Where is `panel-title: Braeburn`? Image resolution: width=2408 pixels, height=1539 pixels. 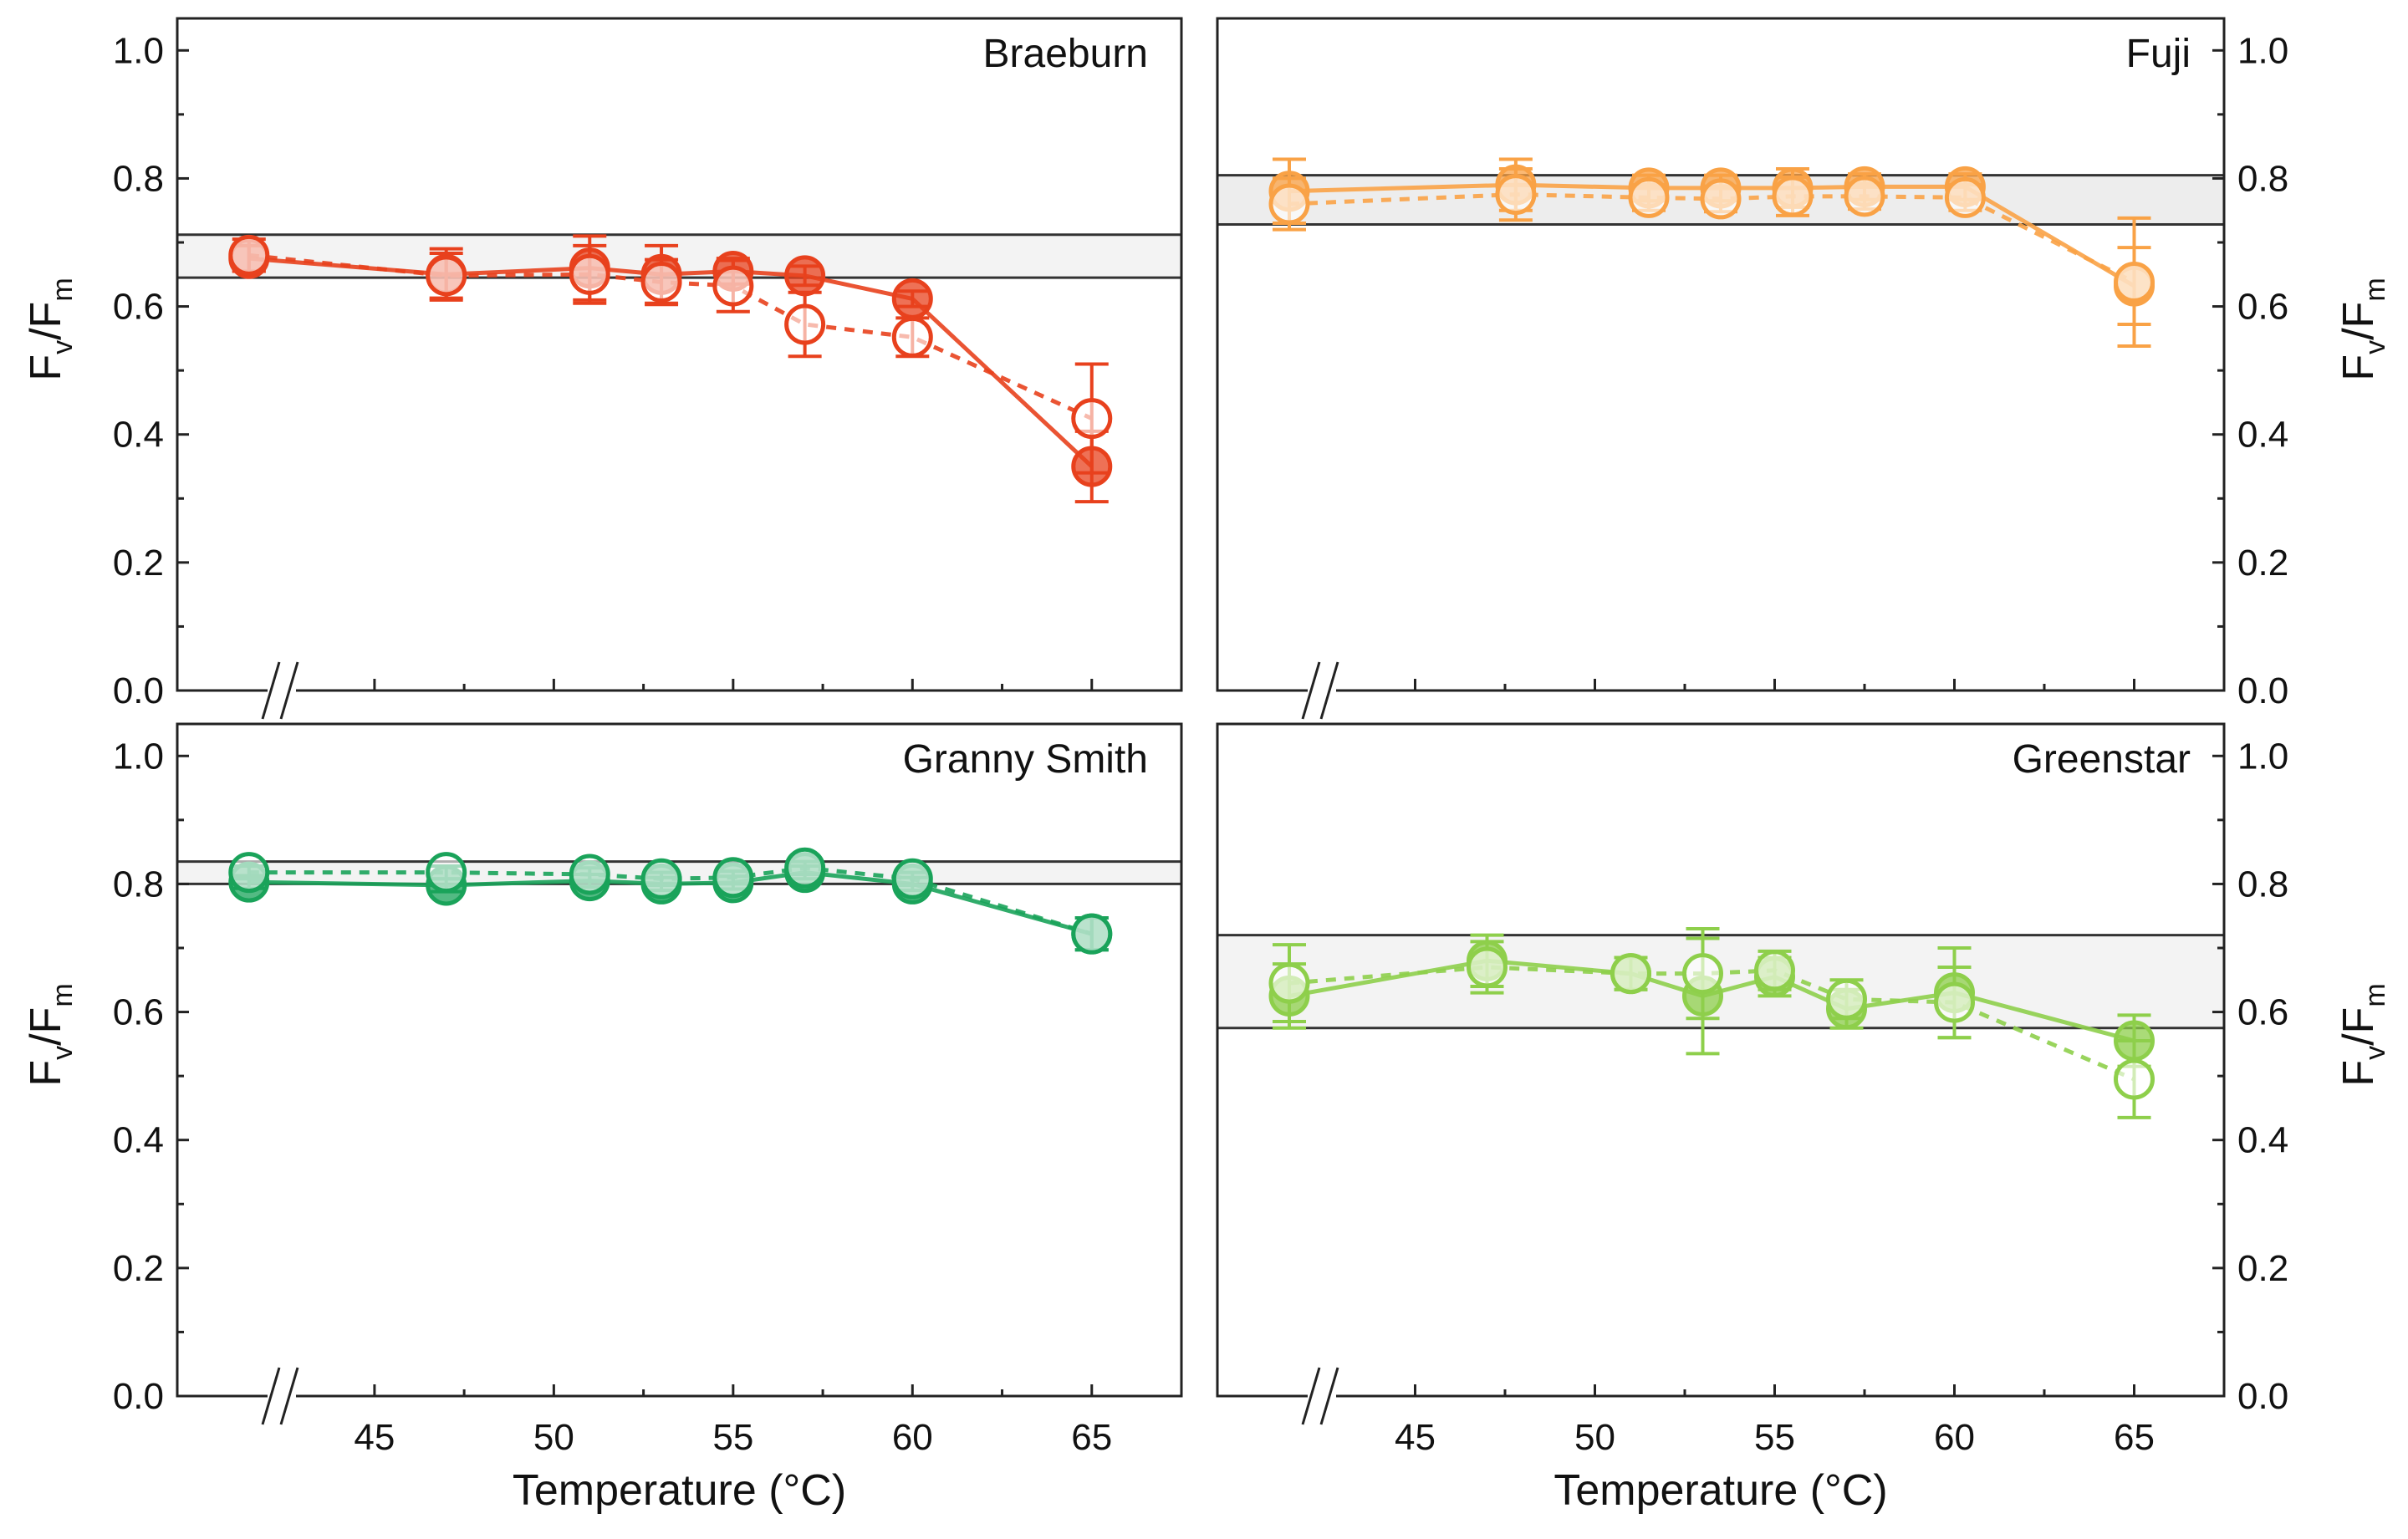 panel-title: Braeburn is located at coordinates (1066, 54).